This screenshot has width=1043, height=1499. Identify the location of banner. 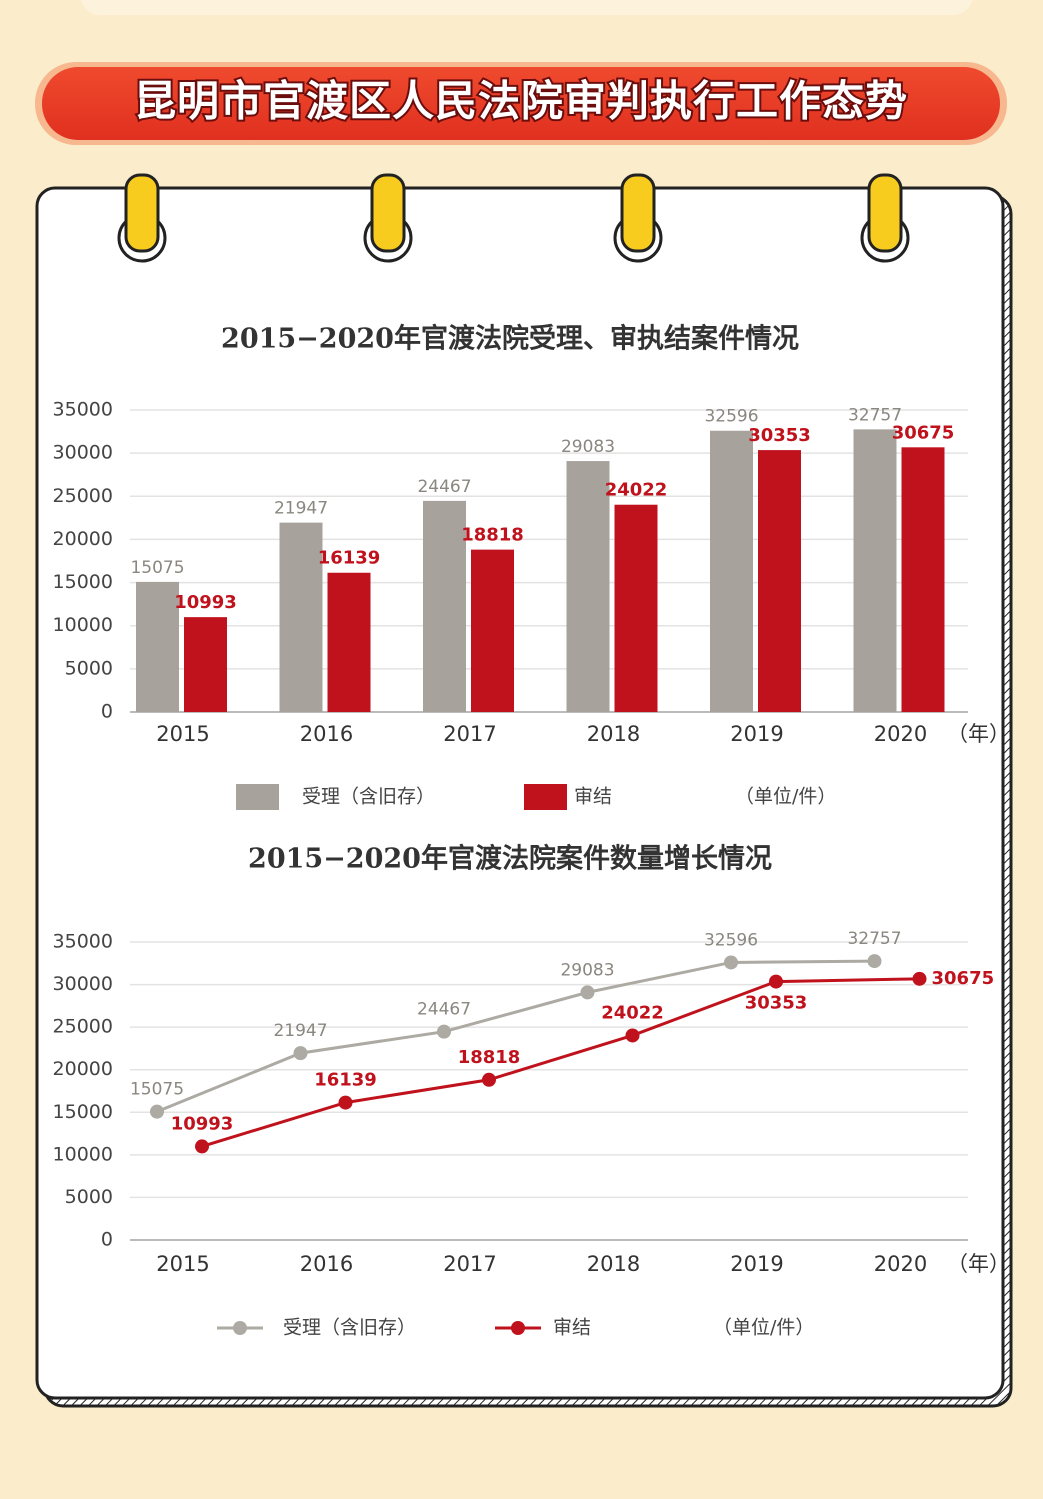
(521, 103).